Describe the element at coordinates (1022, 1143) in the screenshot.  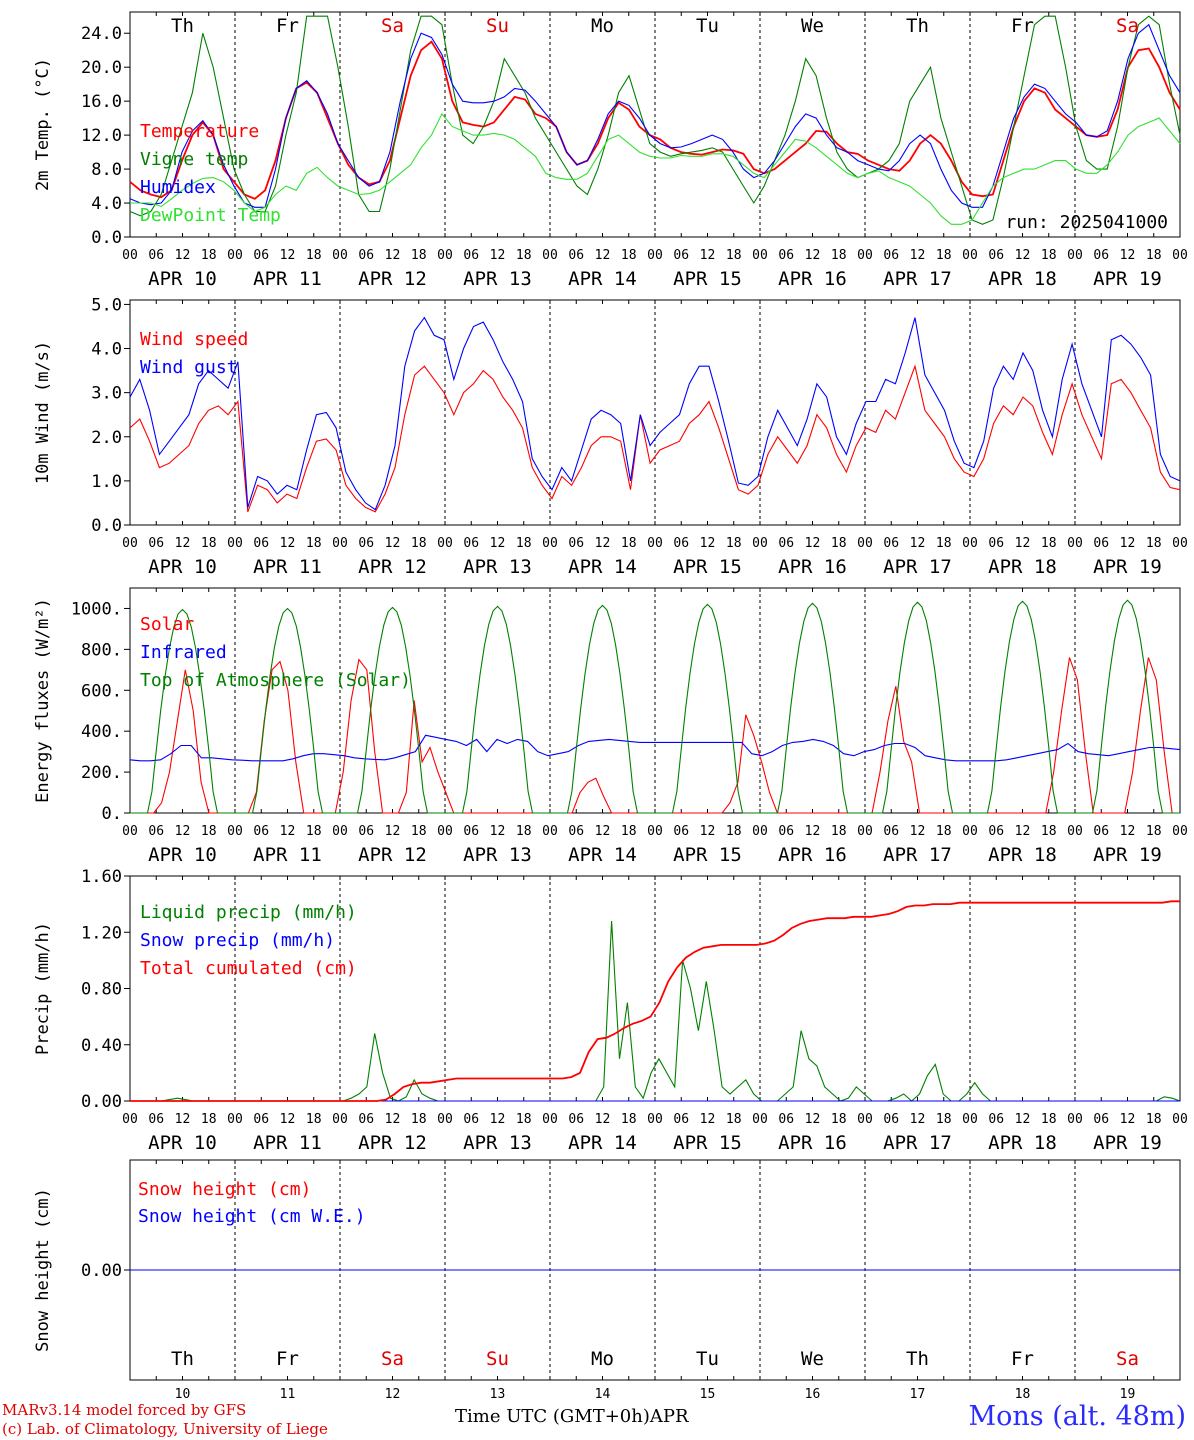
I see `x-date-label: APR 18` at that location.